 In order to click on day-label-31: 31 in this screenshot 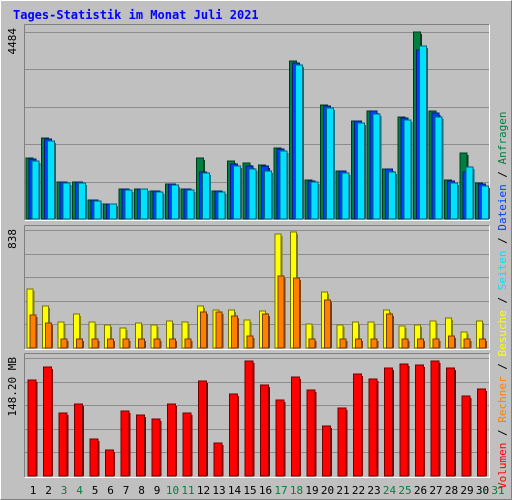, I will do `click(497, 490)`.